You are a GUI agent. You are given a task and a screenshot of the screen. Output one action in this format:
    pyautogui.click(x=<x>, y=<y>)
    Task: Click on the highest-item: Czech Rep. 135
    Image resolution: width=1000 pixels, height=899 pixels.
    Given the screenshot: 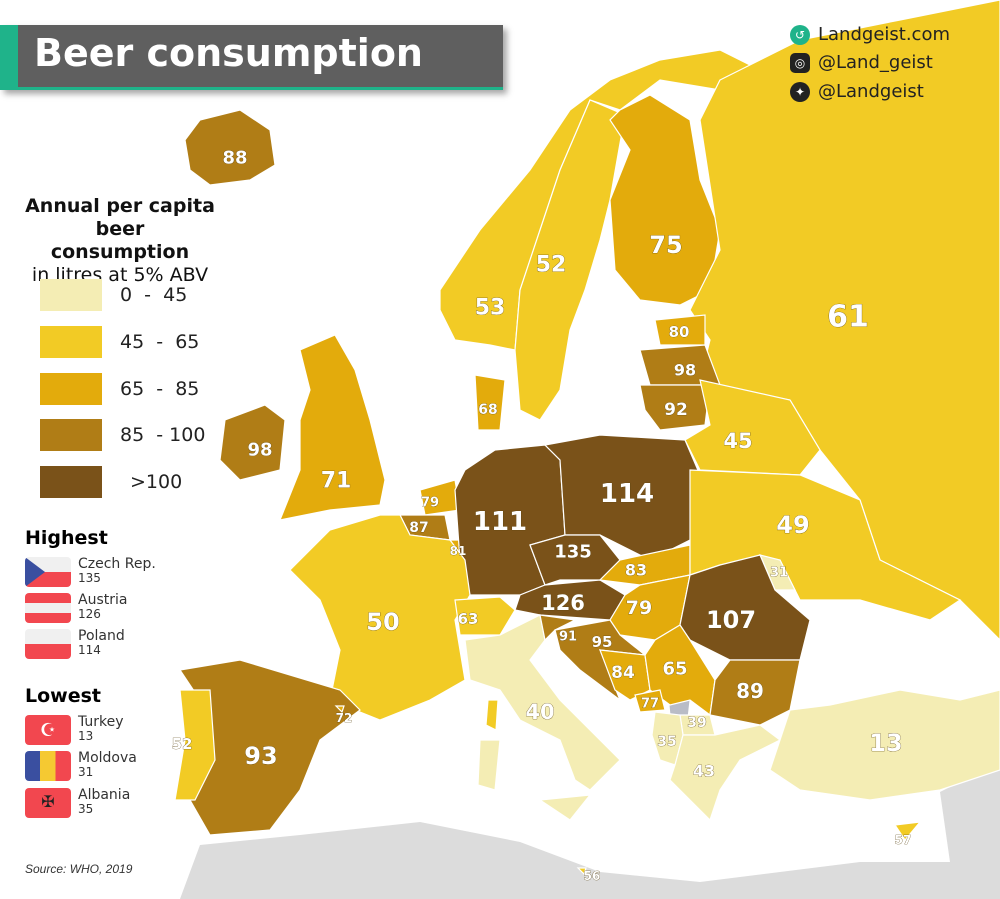 What is the action you would take?
    pyautogui.click(x=90, y=572)
    